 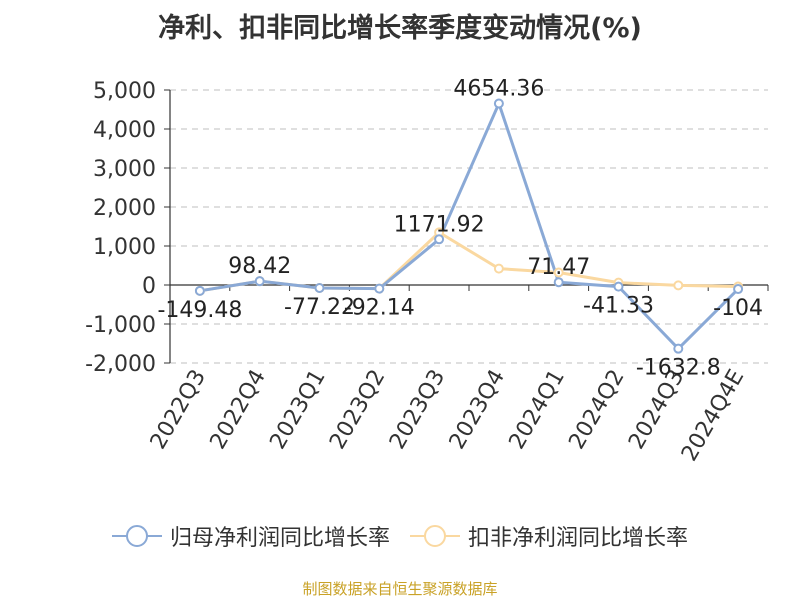 I want to click on data-label: -149.48, so click(x=199, y=310).